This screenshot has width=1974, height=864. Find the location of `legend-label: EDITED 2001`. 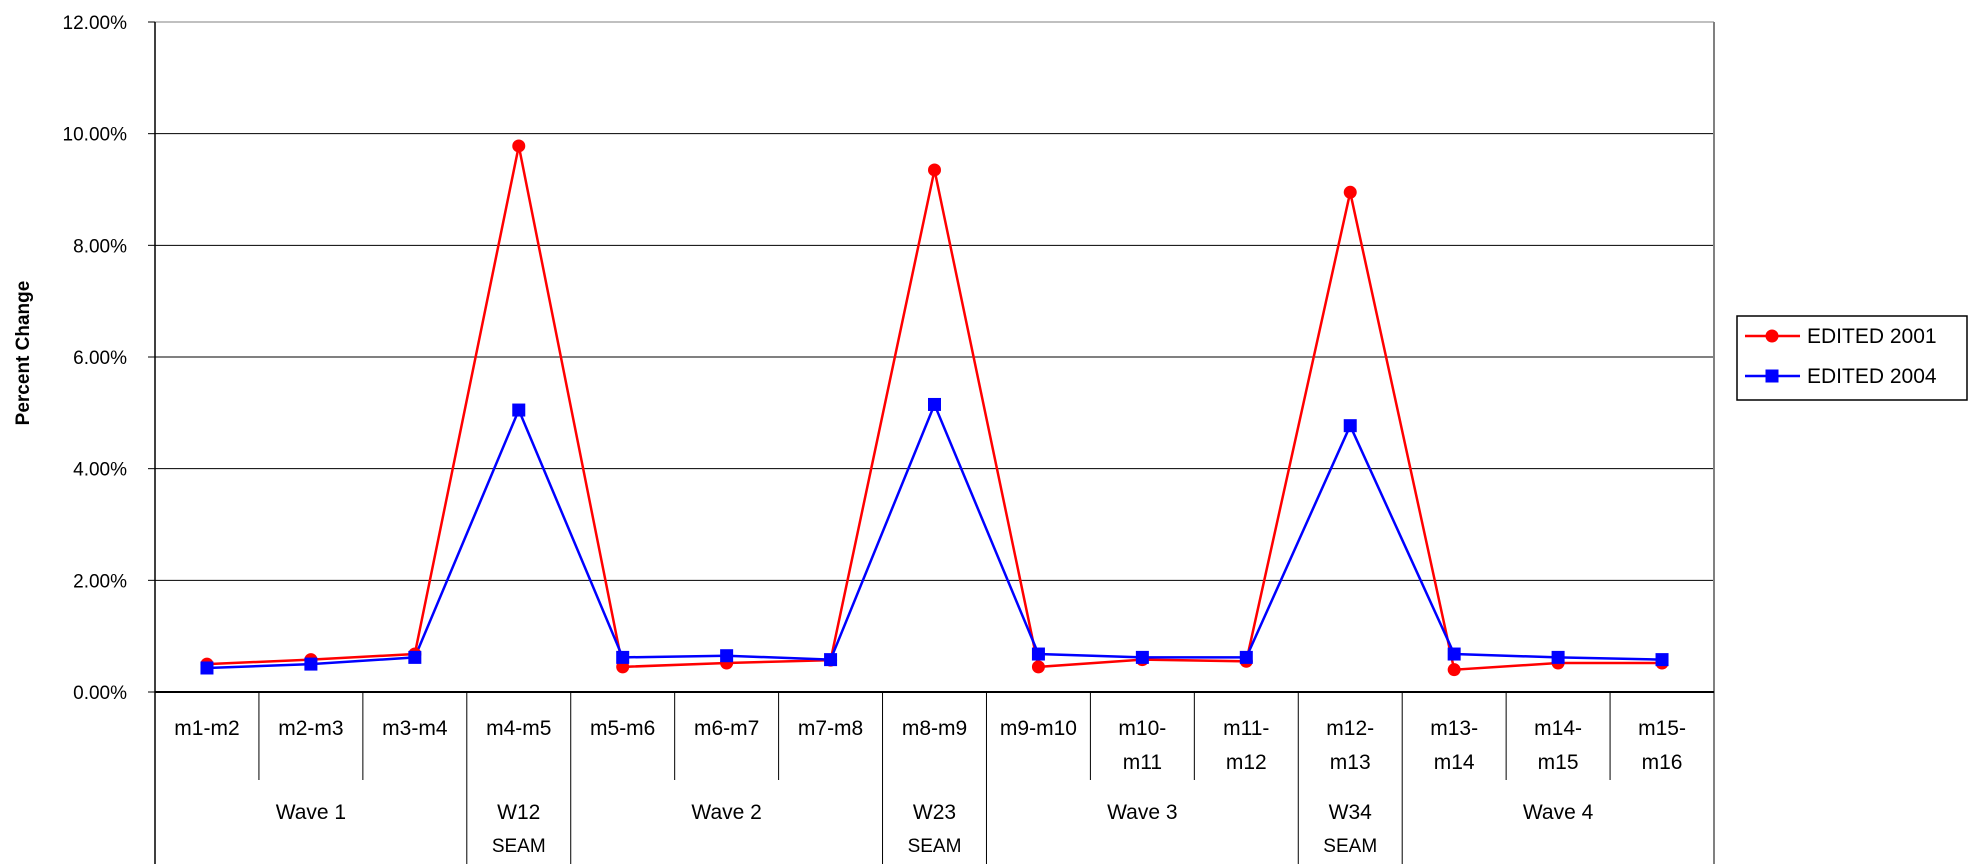

legend-label: EDITED 2001 is located at coordinates (1872, 336).